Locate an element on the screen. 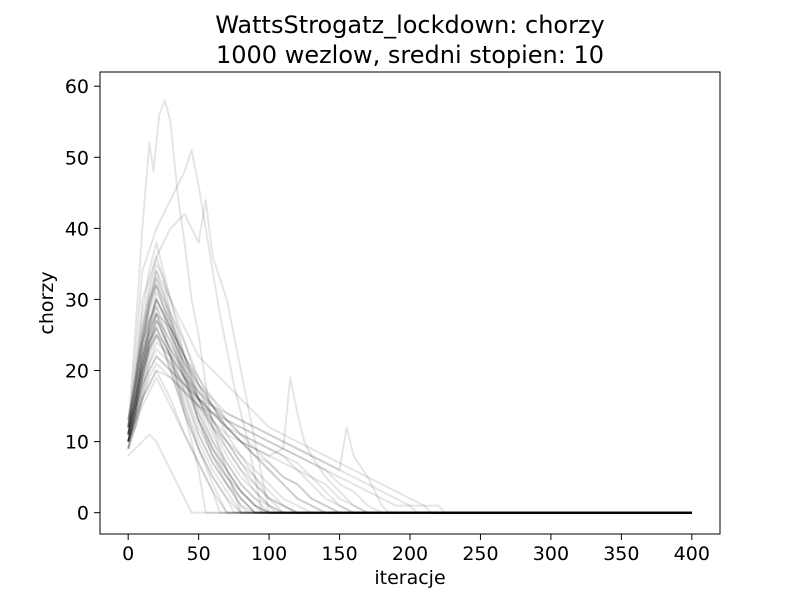 The height and width of the screenshot is (600, 800). y-tick-label: 40 is located at coordinates (77, 229).